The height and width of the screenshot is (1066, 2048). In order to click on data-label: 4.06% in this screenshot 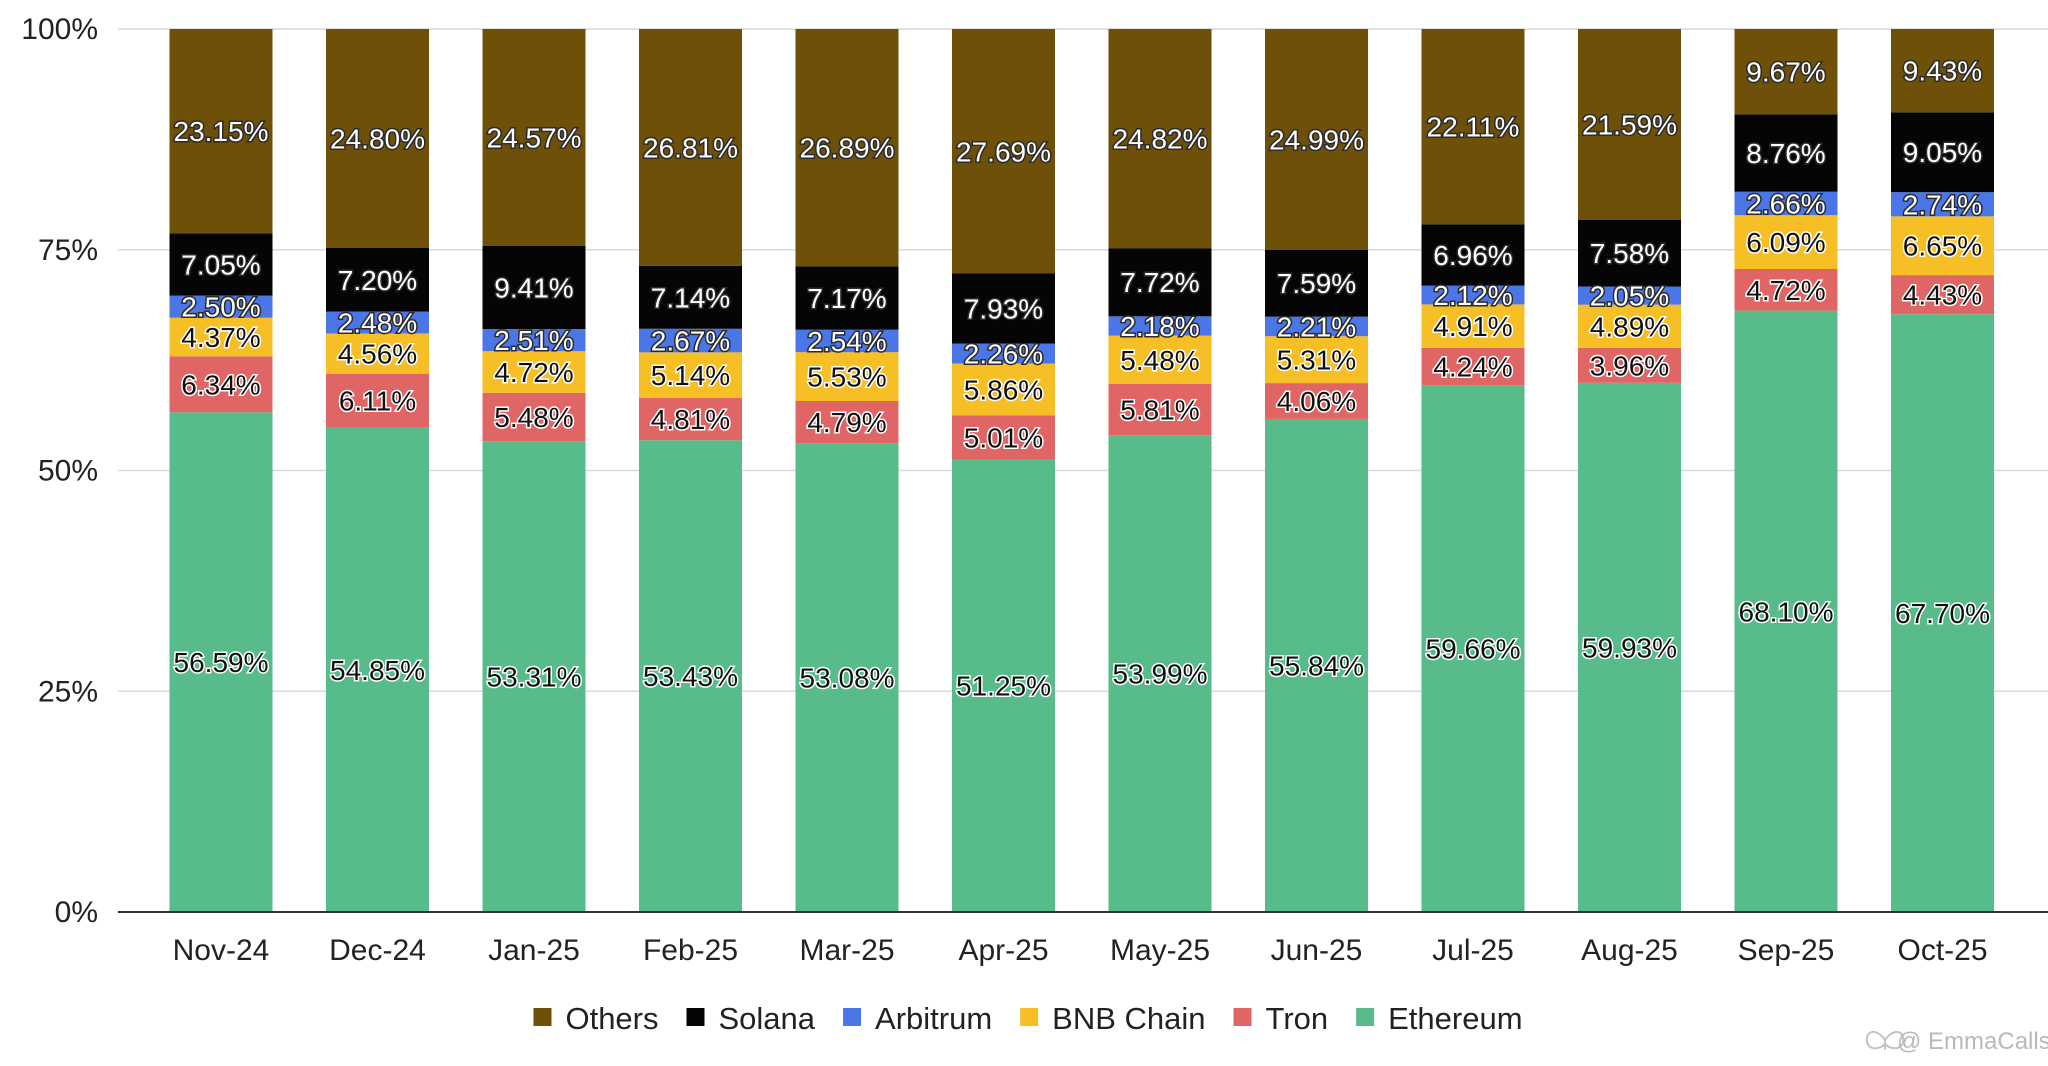, I will do `click(1316, 401)`.